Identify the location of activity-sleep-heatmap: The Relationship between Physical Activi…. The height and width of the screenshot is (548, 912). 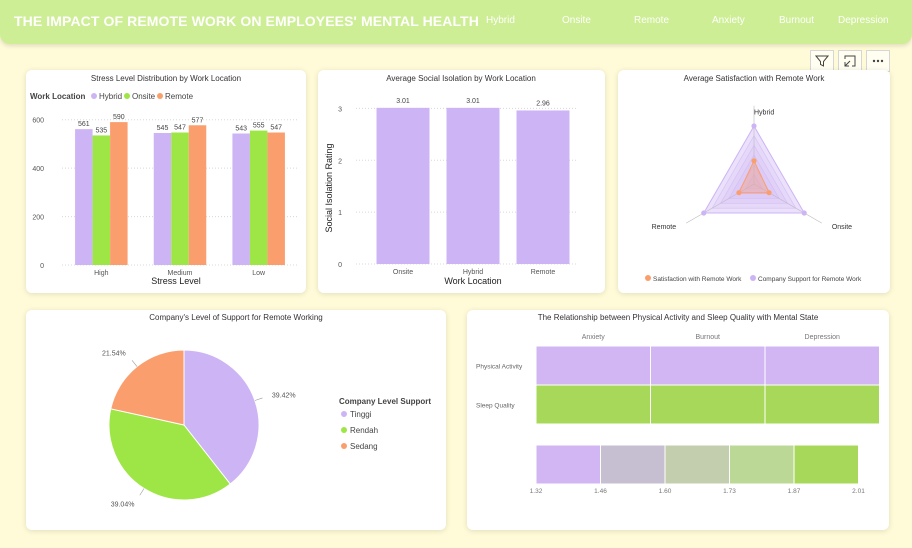
(678, 404).